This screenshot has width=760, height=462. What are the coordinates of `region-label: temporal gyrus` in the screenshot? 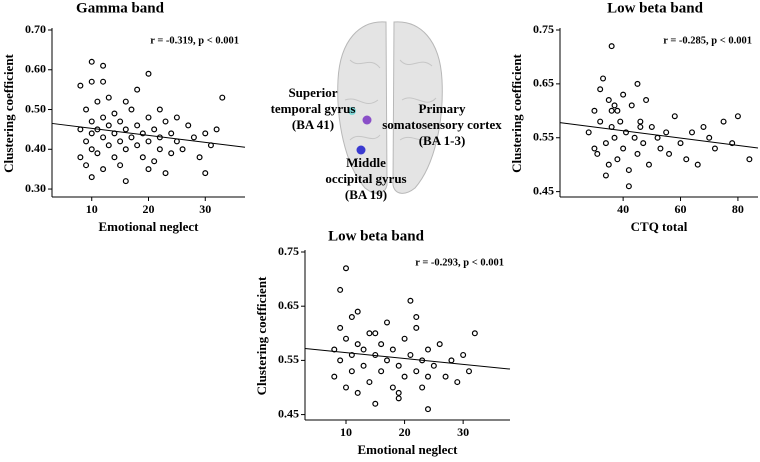 It's located at (313, 108).